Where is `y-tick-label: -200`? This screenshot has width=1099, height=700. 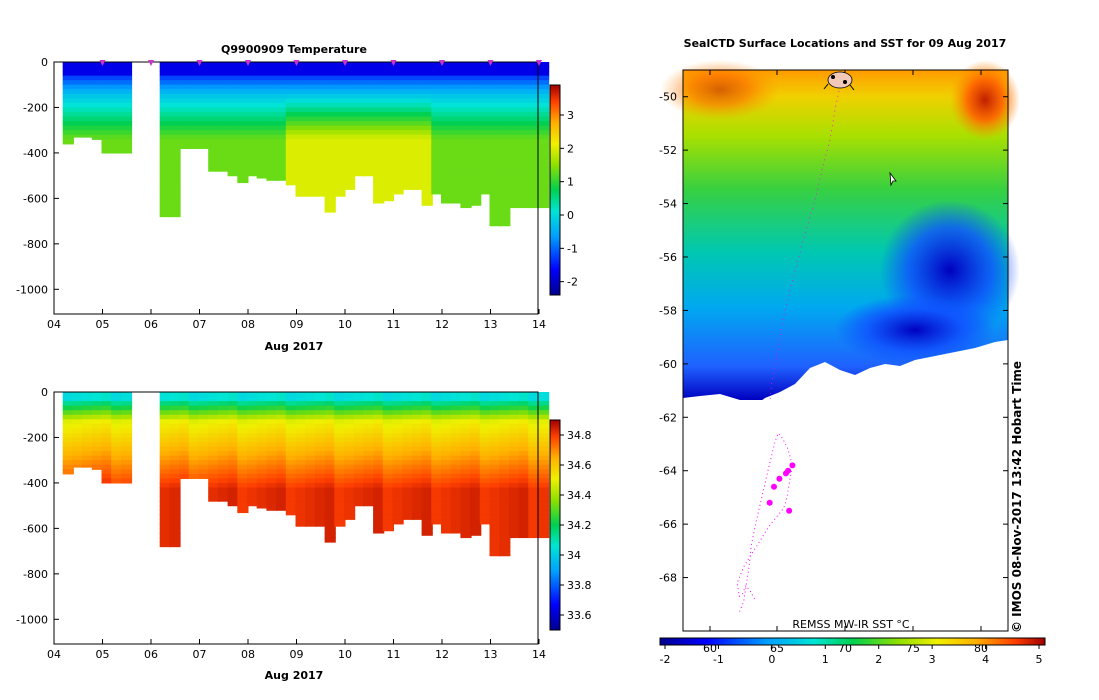
y-tick-label: -200 is located at coordinates (35, 437).